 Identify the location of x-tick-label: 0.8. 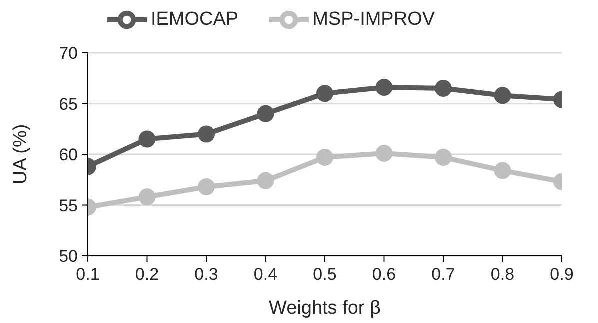
(502, 274).